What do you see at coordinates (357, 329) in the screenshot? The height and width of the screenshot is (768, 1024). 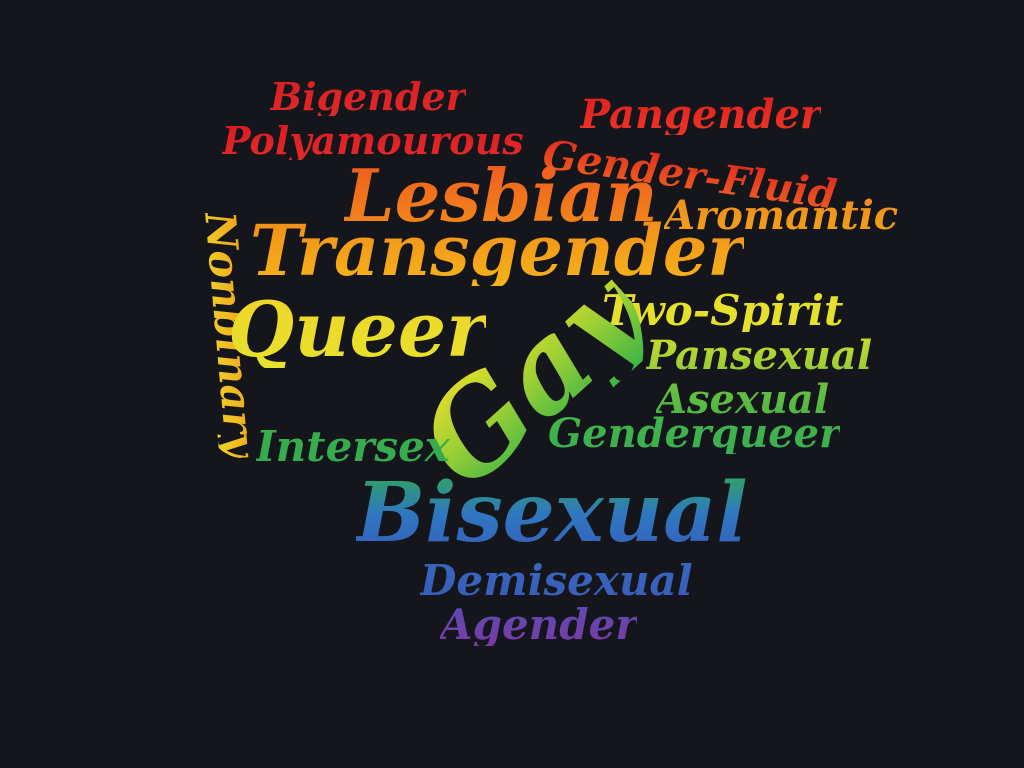 I see `word-queer: Queer` at bounding box center [357, 329].